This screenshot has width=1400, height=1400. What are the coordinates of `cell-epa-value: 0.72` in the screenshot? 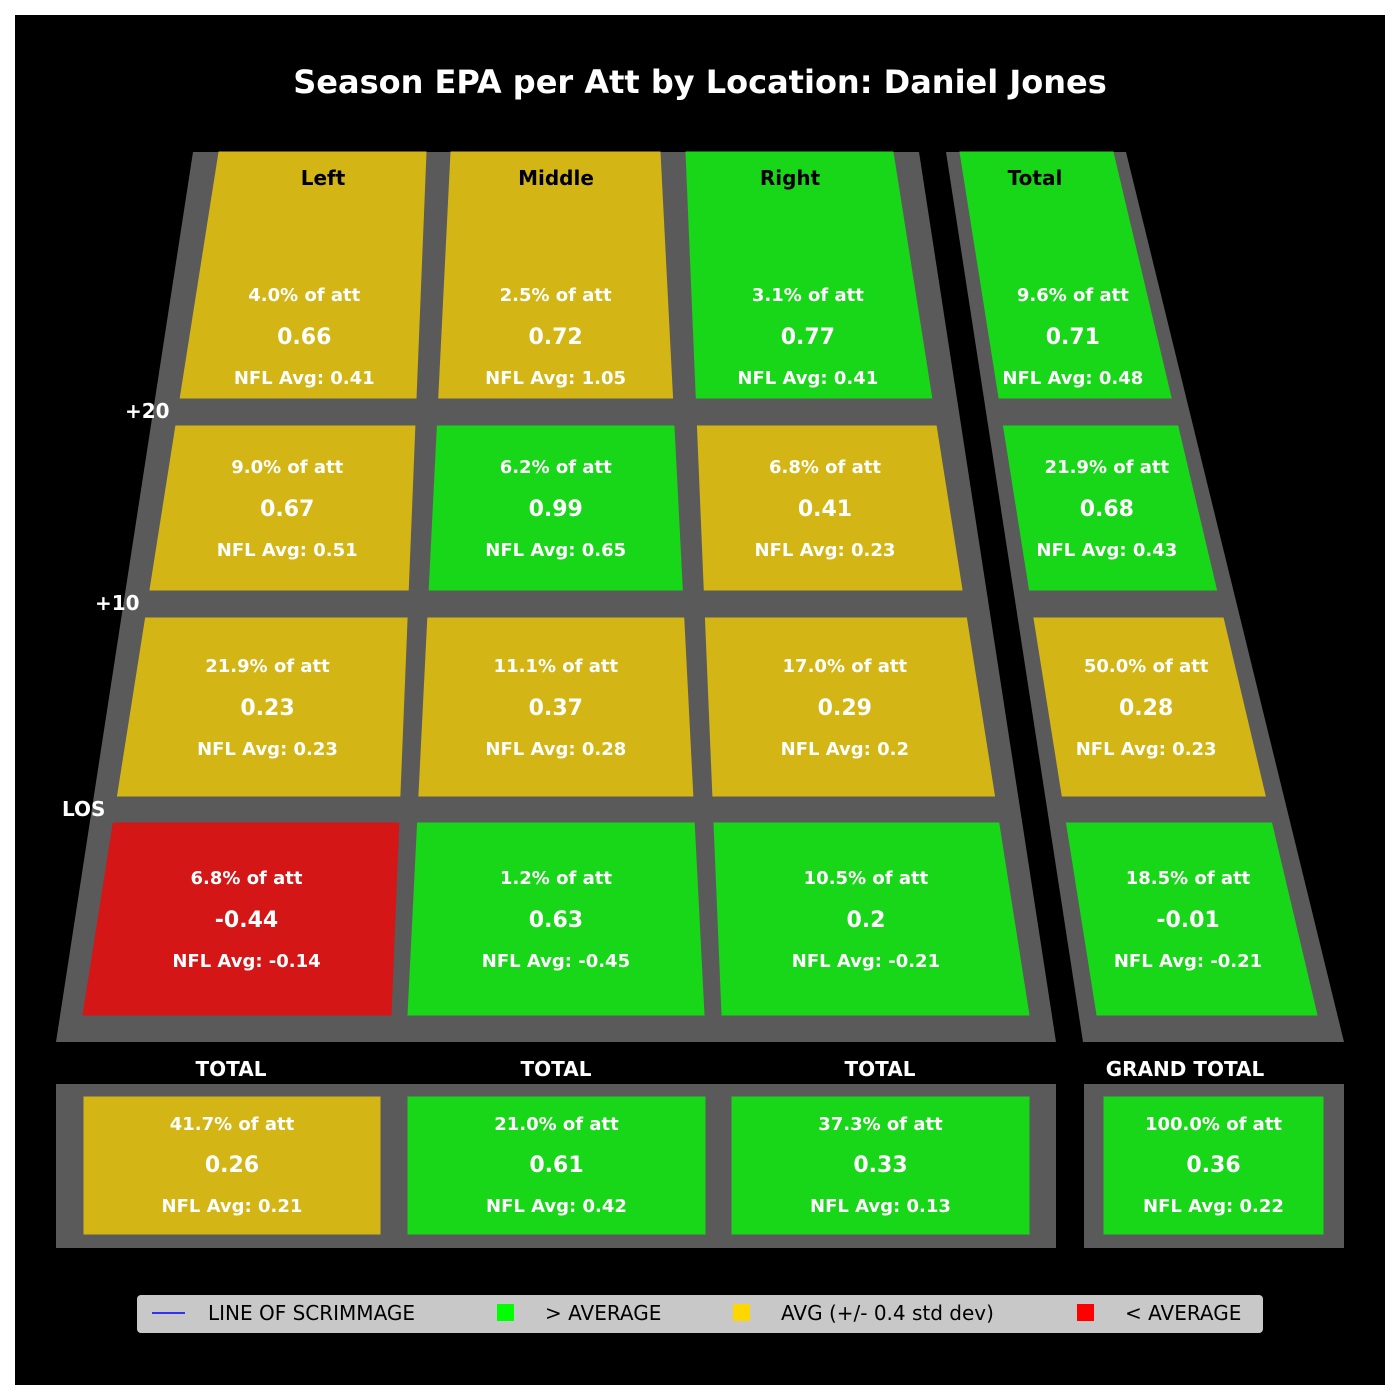 It's located at (555, 337).